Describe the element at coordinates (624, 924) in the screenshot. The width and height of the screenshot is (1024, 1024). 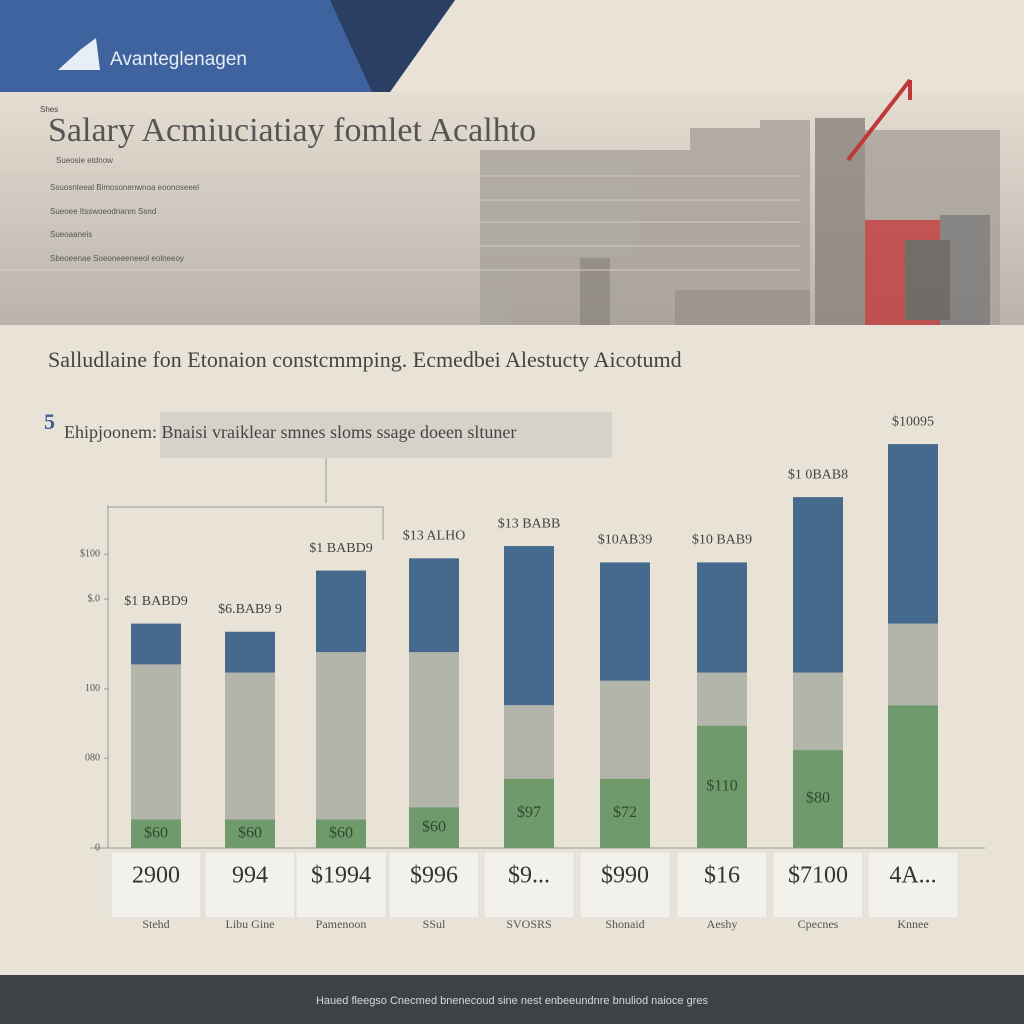
I see `x-tick-label: Shonaid` at that location.